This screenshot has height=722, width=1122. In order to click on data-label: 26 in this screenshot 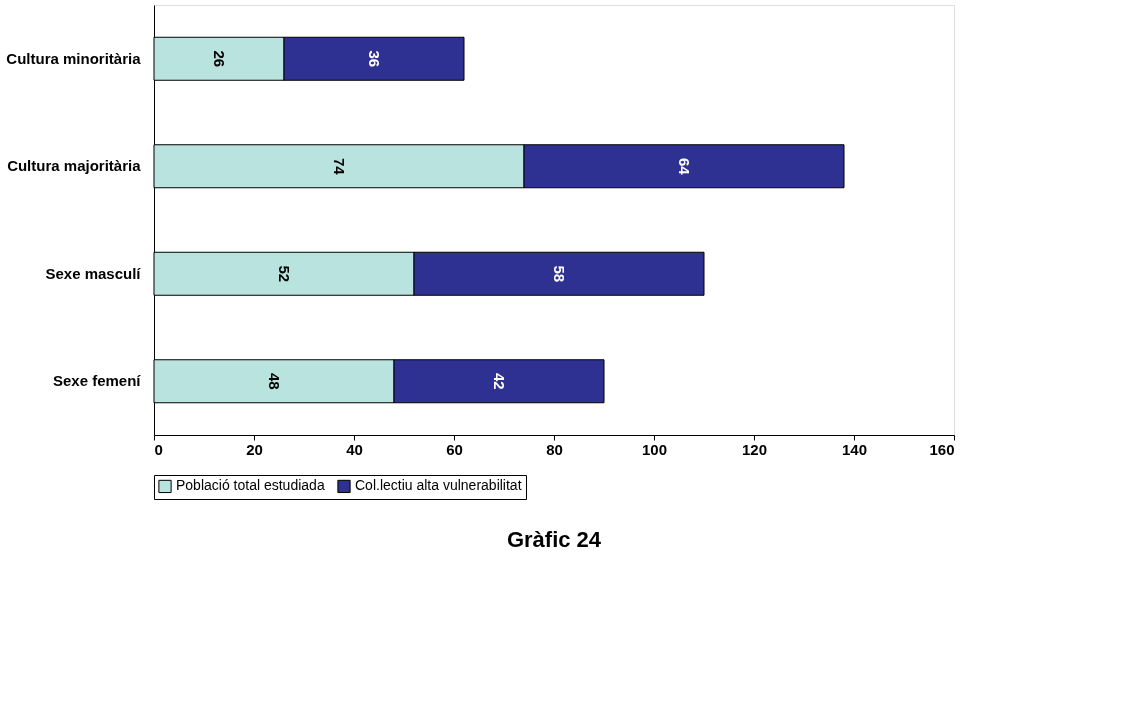, I will do `click(219, 59)`.